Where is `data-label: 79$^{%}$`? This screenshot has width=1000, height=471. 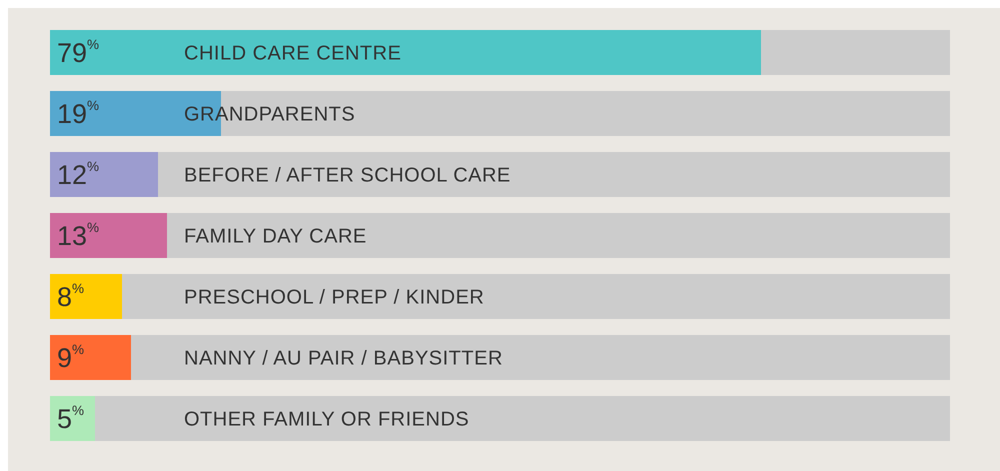 data-label: 79$^{%}$ is located at coordinates (78, 52).